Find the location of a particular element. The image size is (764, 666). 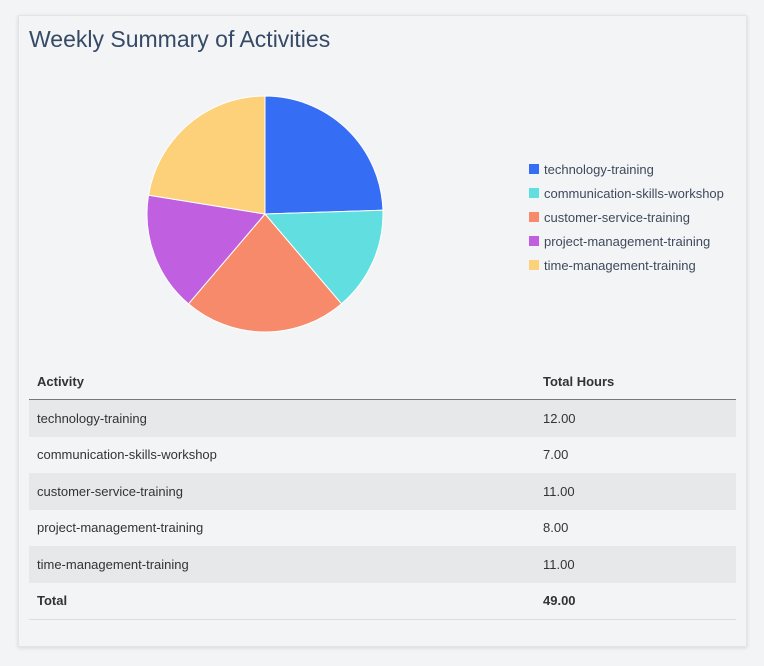

legend-item: communication-skills-workshop is located at coordinates (626, 193).